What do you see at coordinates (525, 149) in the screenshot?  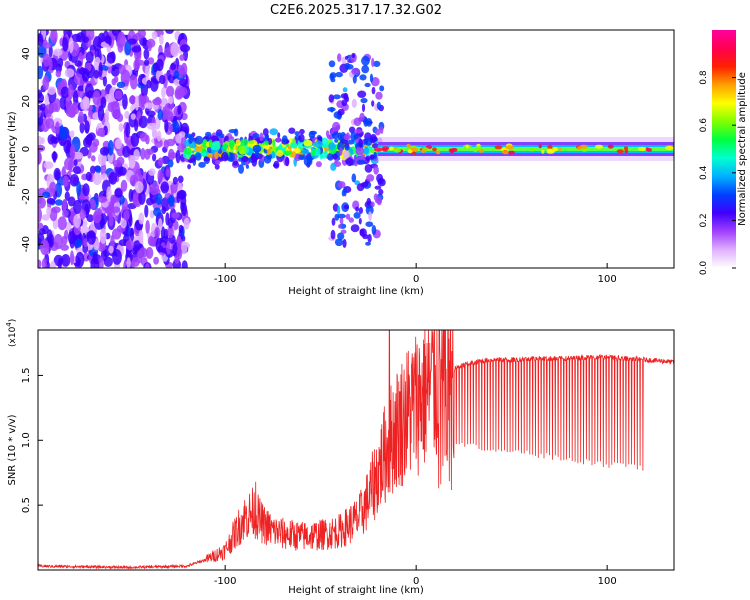 I see `spectrogram-carrier-core` at bounding box center [525, 149].